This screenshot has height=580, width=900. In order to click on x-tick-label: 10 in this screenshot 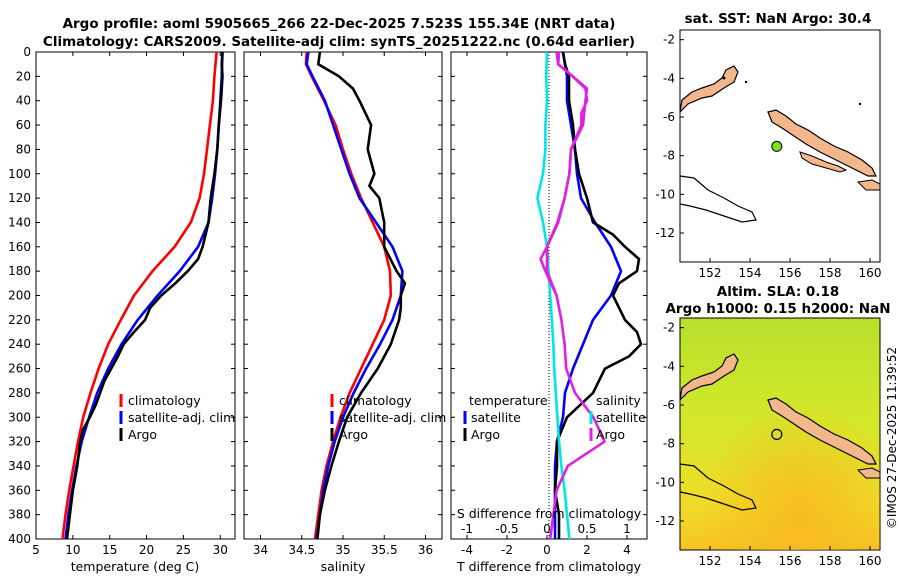, I will do `click(72, 550)`.